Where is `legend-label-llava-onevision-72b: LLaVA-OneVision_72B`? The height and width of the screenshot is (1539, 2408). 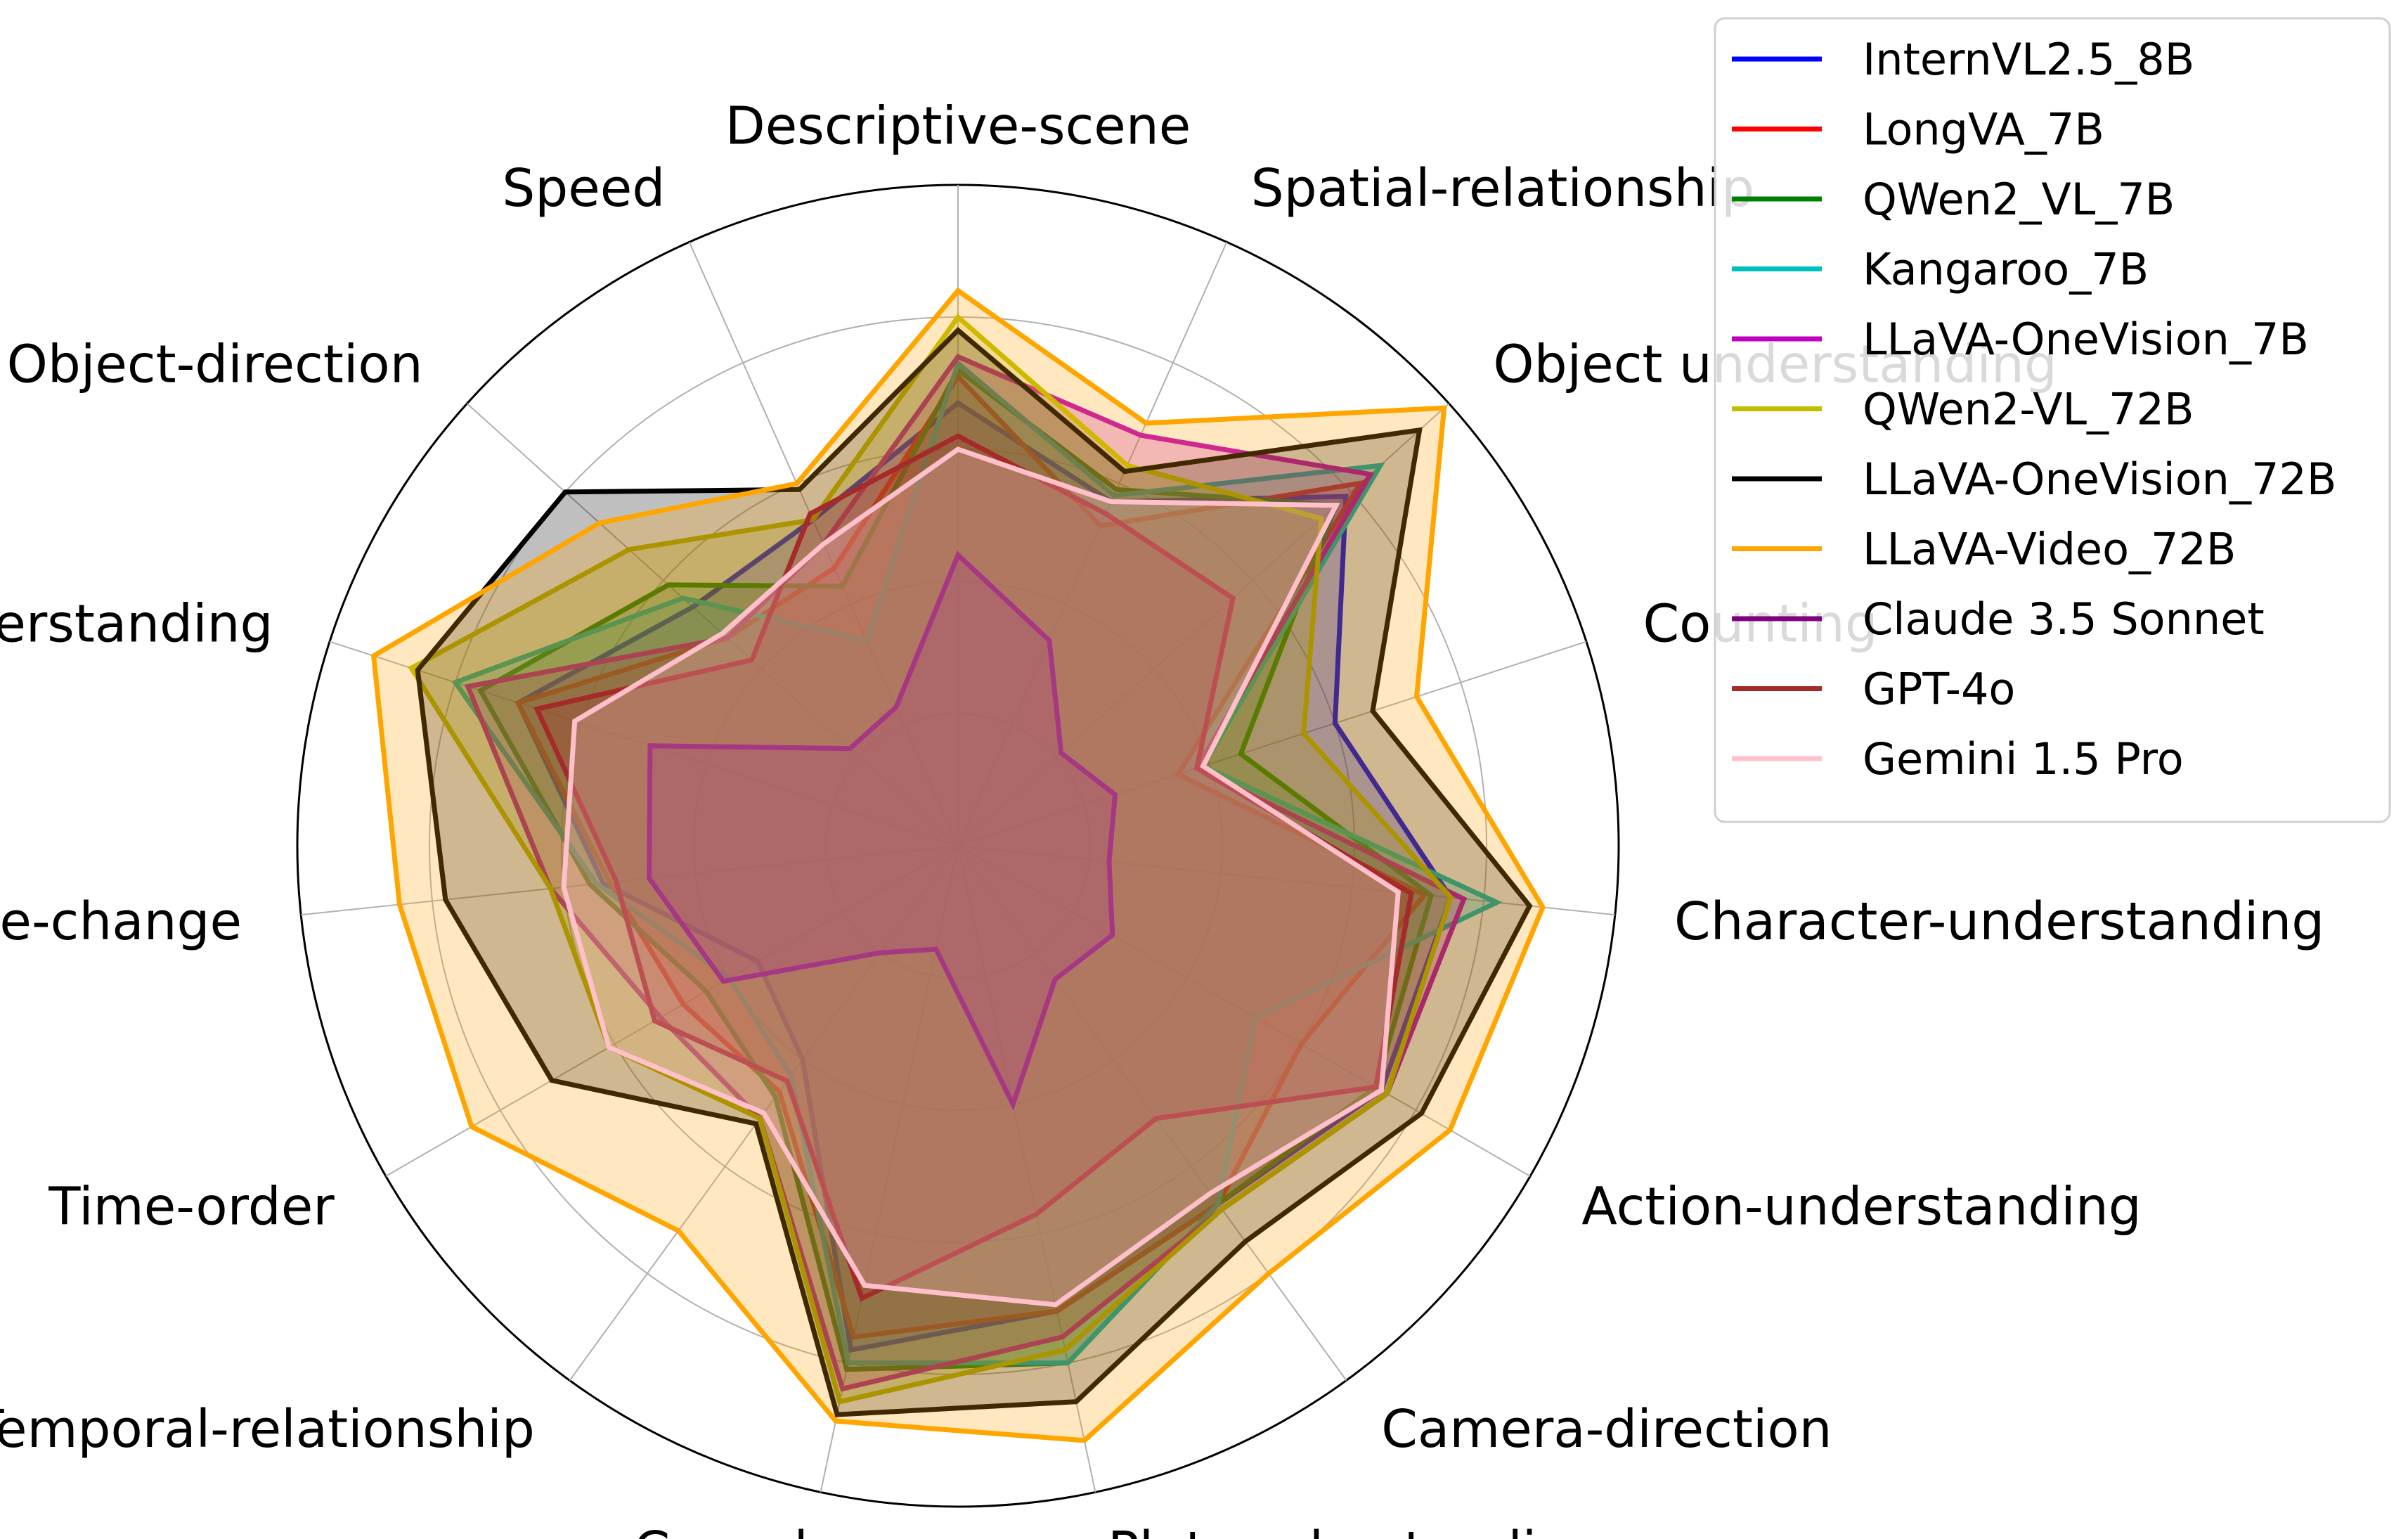
legend-label-llava-onevision-72b: LLaVA-OneVision_72B is located at coordinates (2099, 479).